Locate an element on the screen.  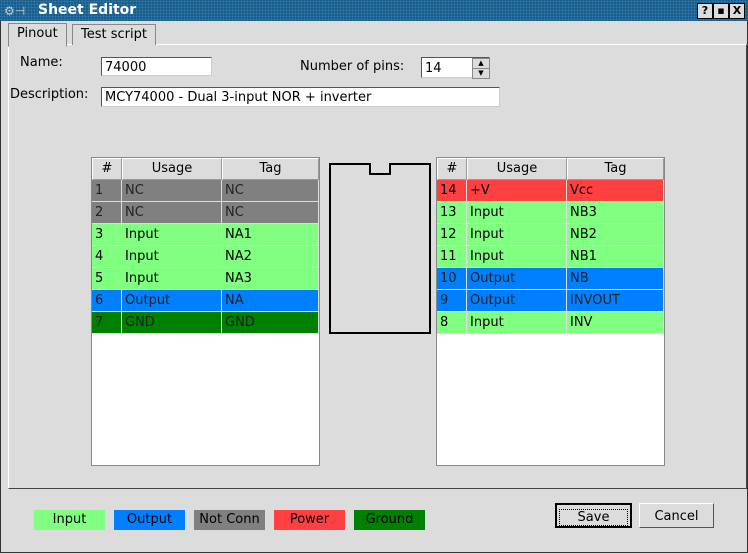
pin-number: 13 is located at coordinates (452, 213).